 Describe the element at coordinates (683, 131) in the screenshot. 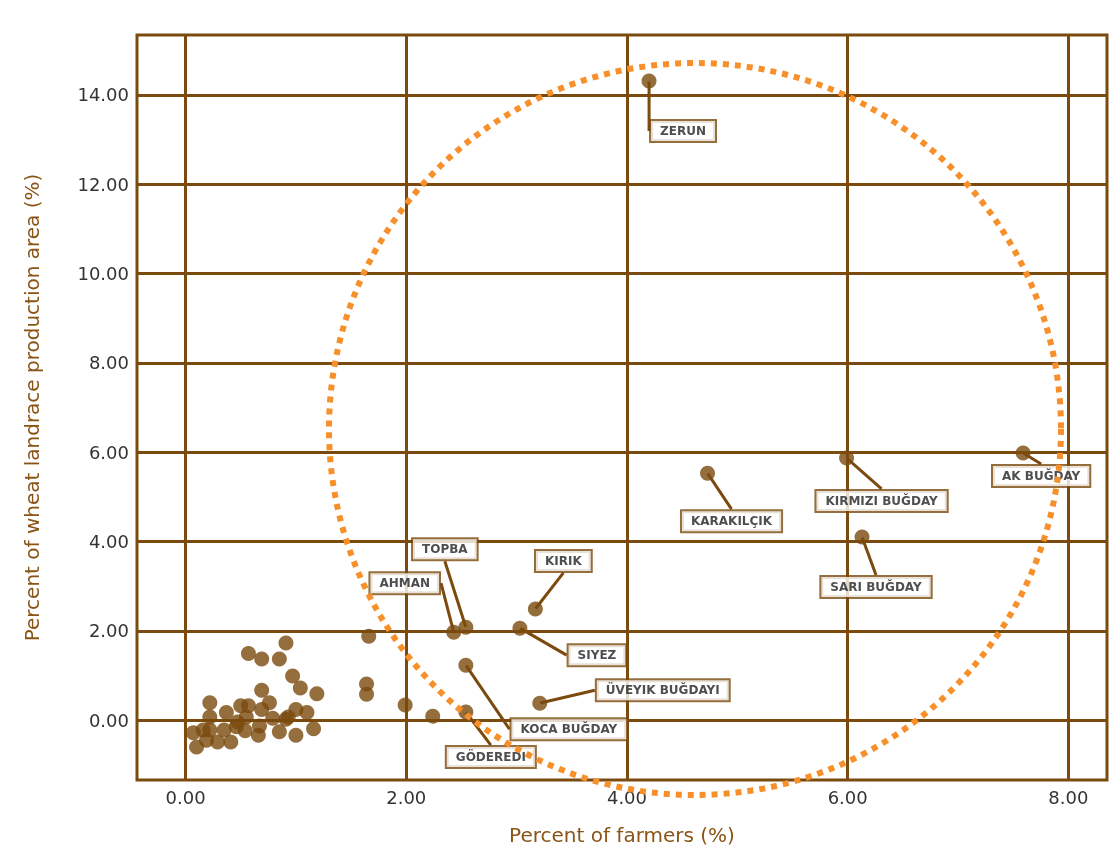

I see `annotation: ZERUN` at that location.